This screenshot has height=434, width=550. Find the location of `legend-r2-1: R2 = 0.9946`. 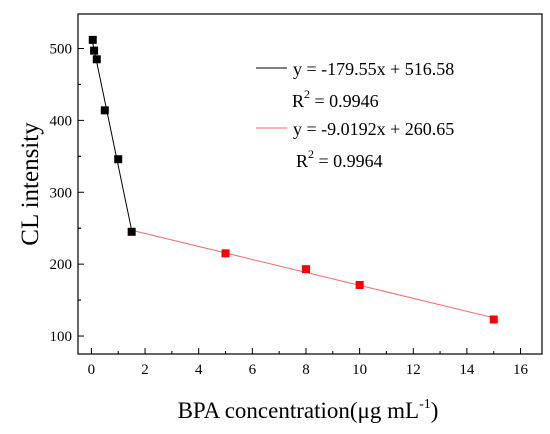

legend-r2-1: R2 = 0.9946 is located at coordinates (335, 99).